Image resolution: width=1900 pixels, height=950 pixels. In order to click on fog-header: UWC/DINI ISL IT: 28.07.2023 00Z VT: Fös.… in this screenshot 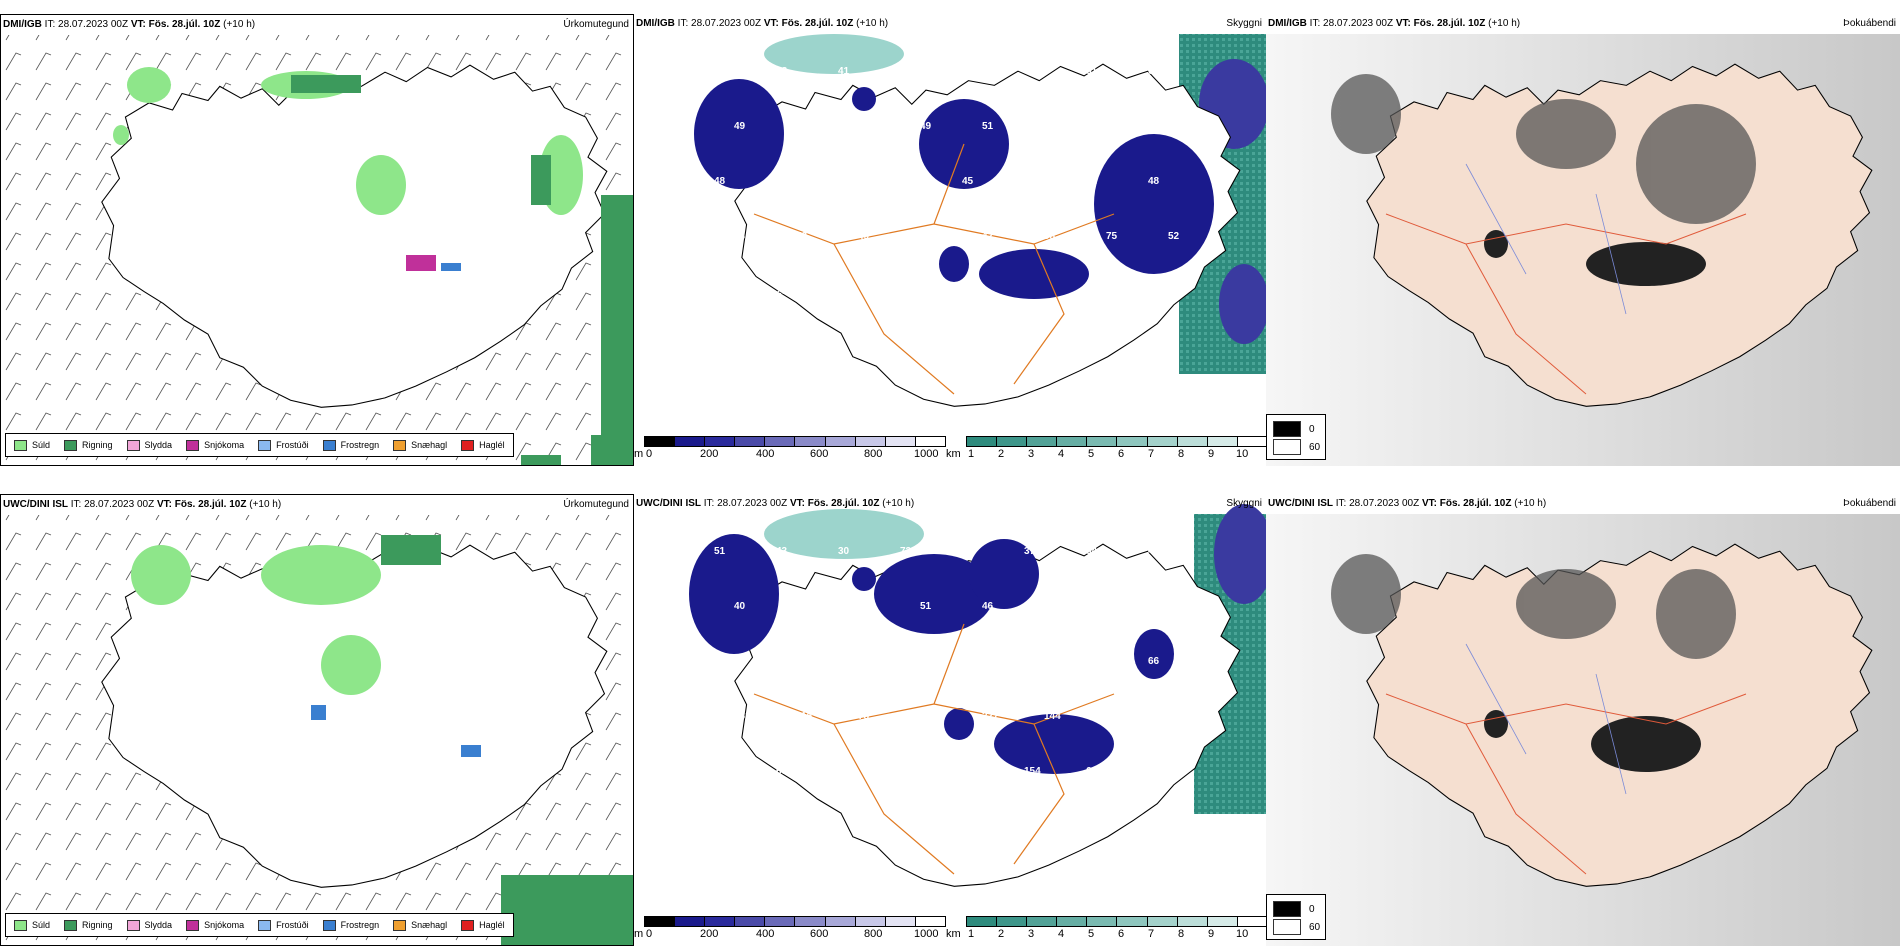, I will do `click(1407, 503)`.